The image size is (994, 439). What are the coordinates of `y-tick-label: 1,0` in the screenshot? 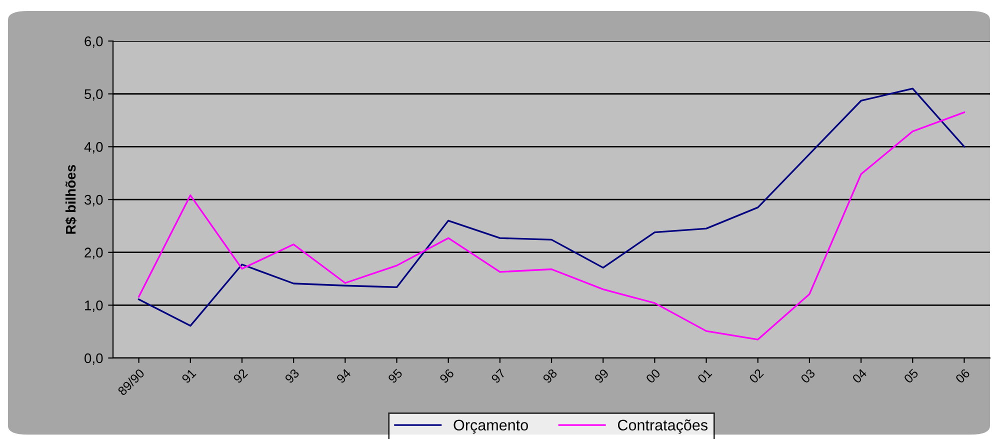 It's located at (94, 306).